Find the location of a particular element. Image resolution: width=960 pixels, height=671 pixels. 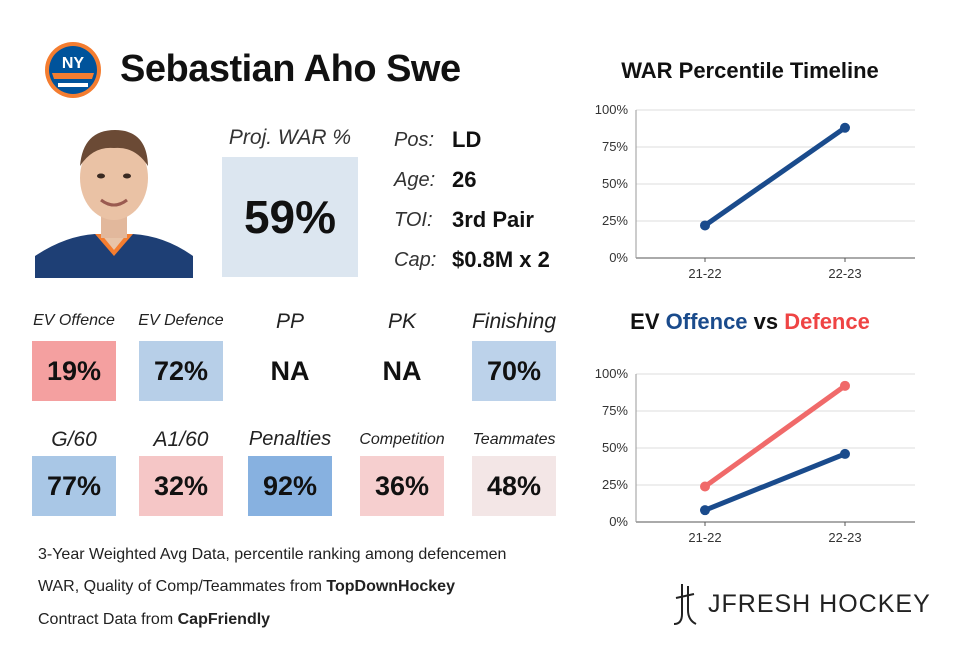

toi-label: TOI: is located at coordinates (413, 220).